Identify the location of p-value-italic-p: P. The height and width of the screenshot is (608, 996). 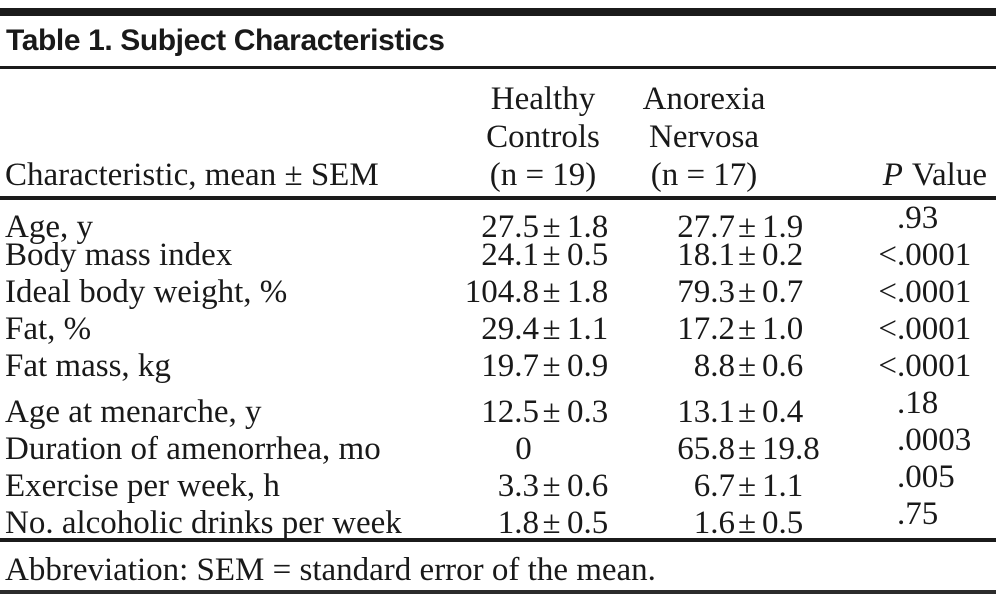
(892, 175).